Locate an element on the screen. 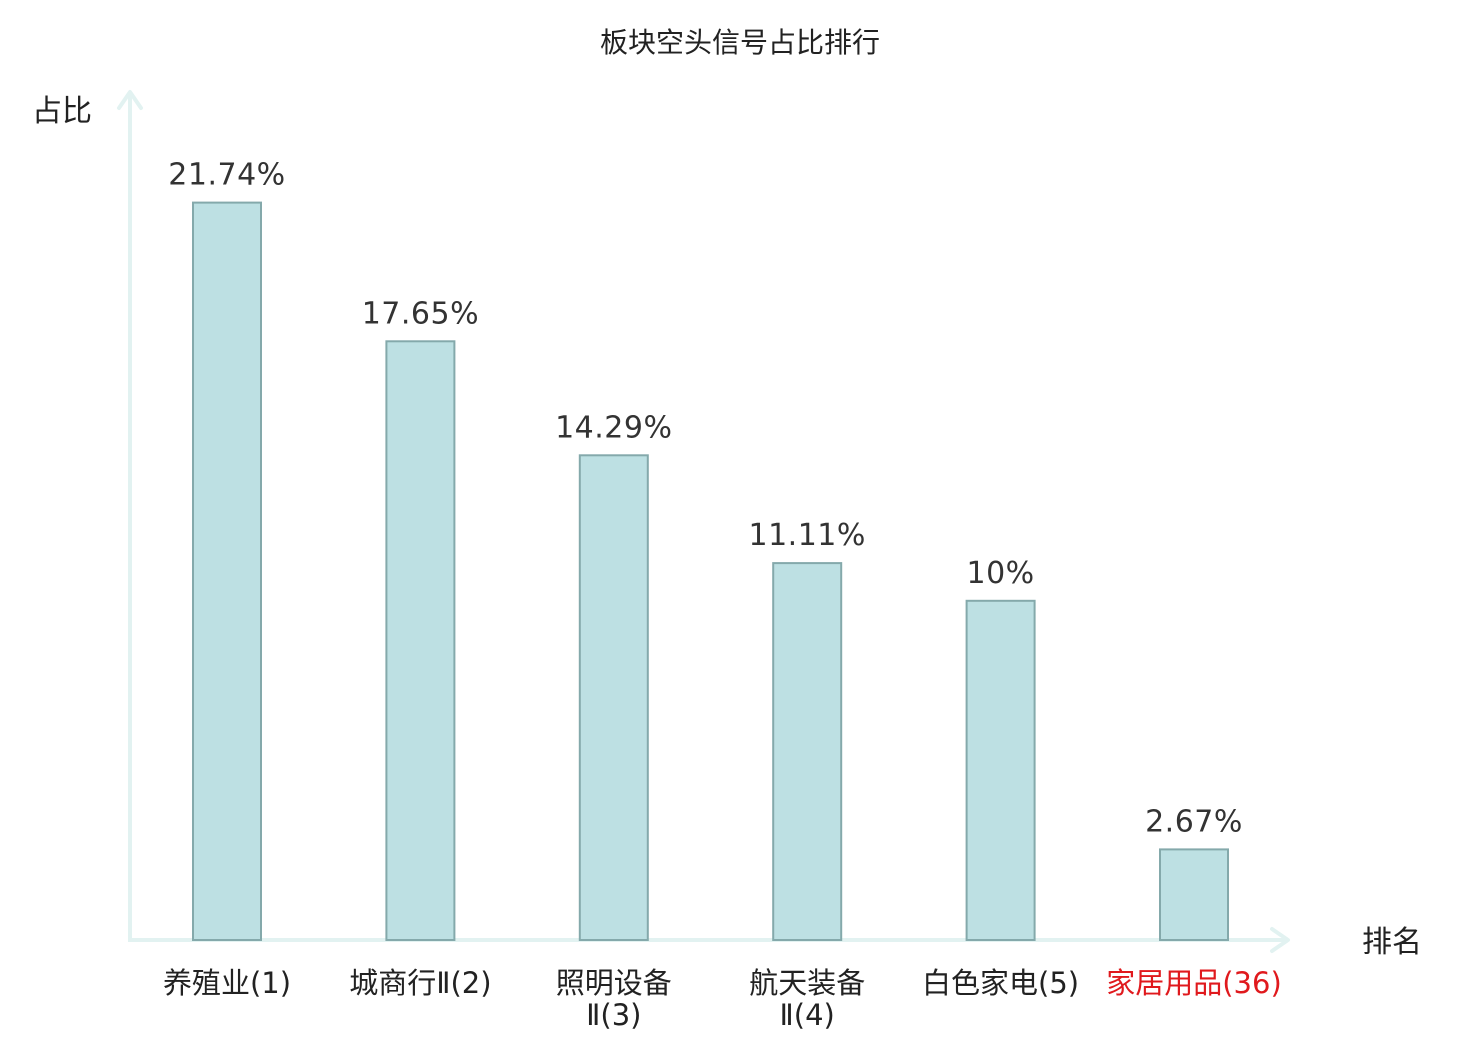 This screenshot has height=1040, width=1480. data-label: 21.74% is located at coordinates (226, 175).